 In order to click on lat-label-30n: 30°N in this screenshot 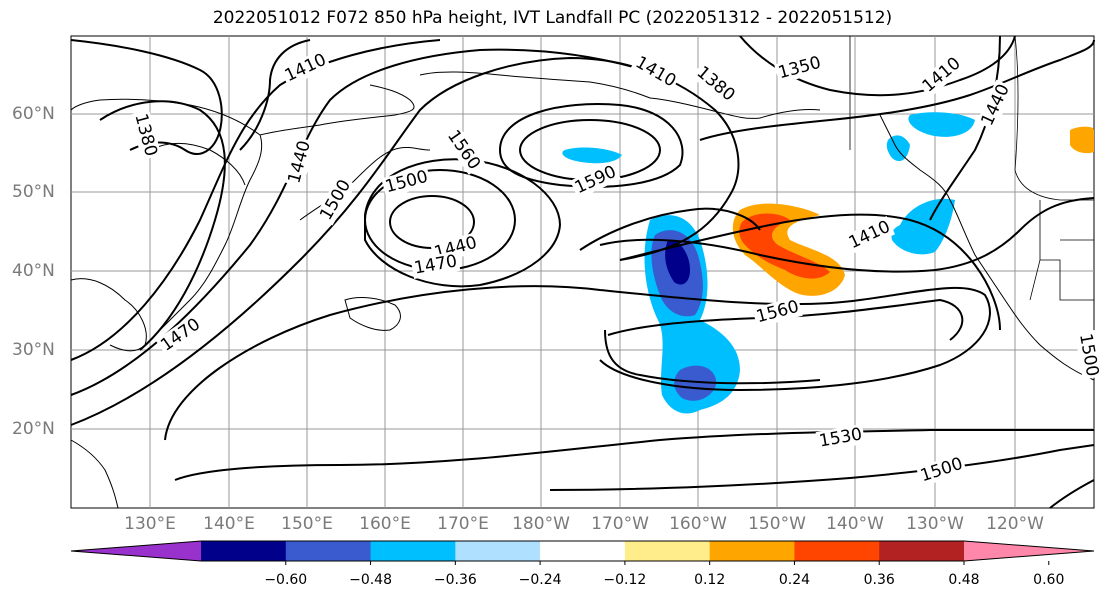, I will do `click(33, 350)`.